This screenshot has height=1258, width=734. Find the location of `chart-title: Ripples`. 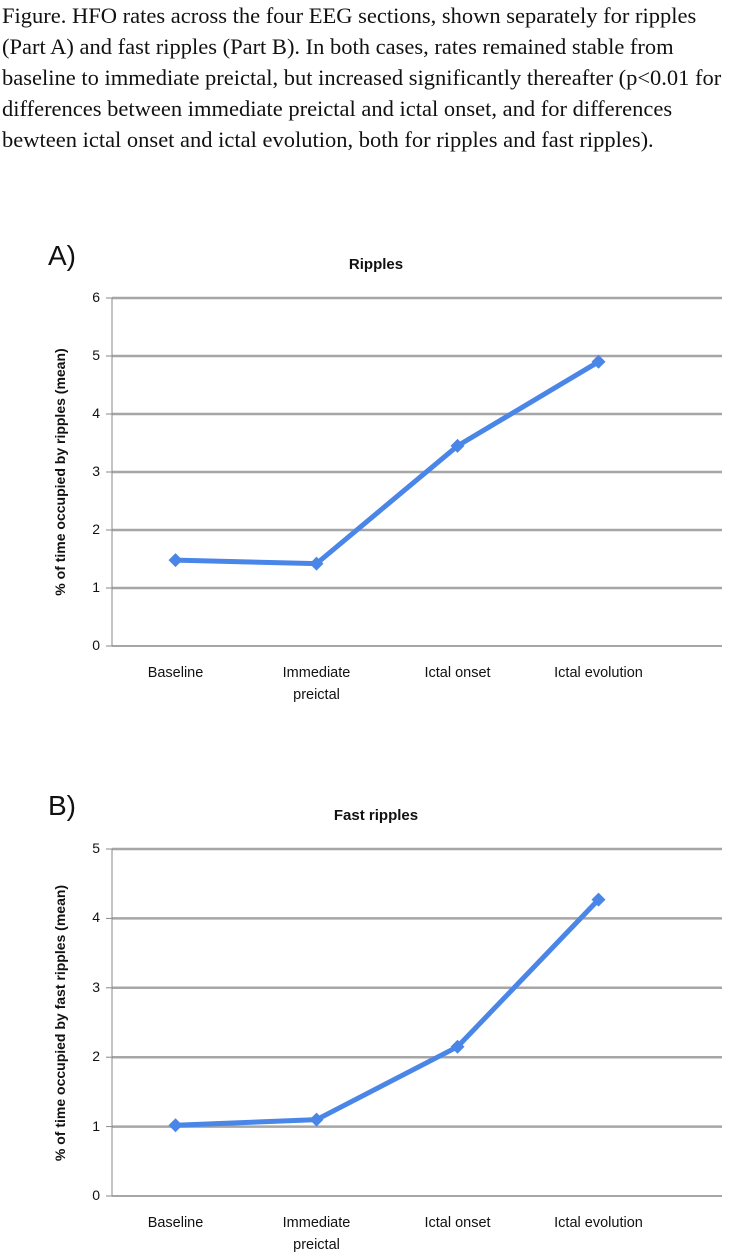

chart-title: Ripples is located at coordinates (376, 264).